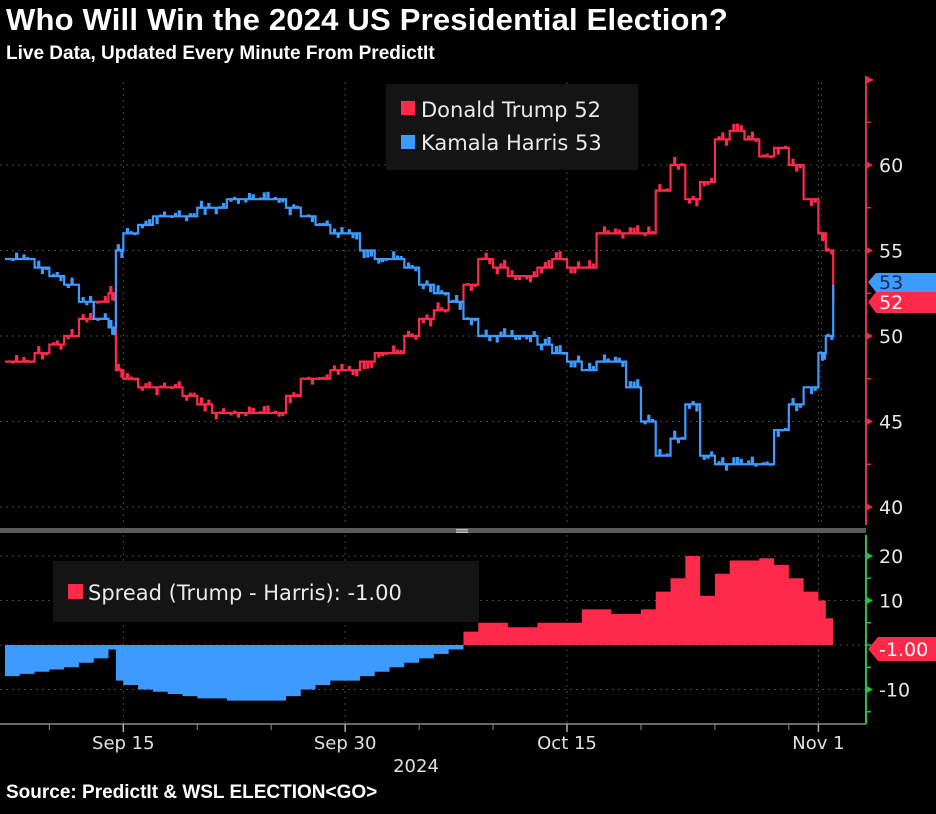  What do you see at coordinates (433, 738) in the screenshot?
I see `x-axis: Sep 15 Sep 30 Oct 15 Nov 1` at bounding box center [433, 738].